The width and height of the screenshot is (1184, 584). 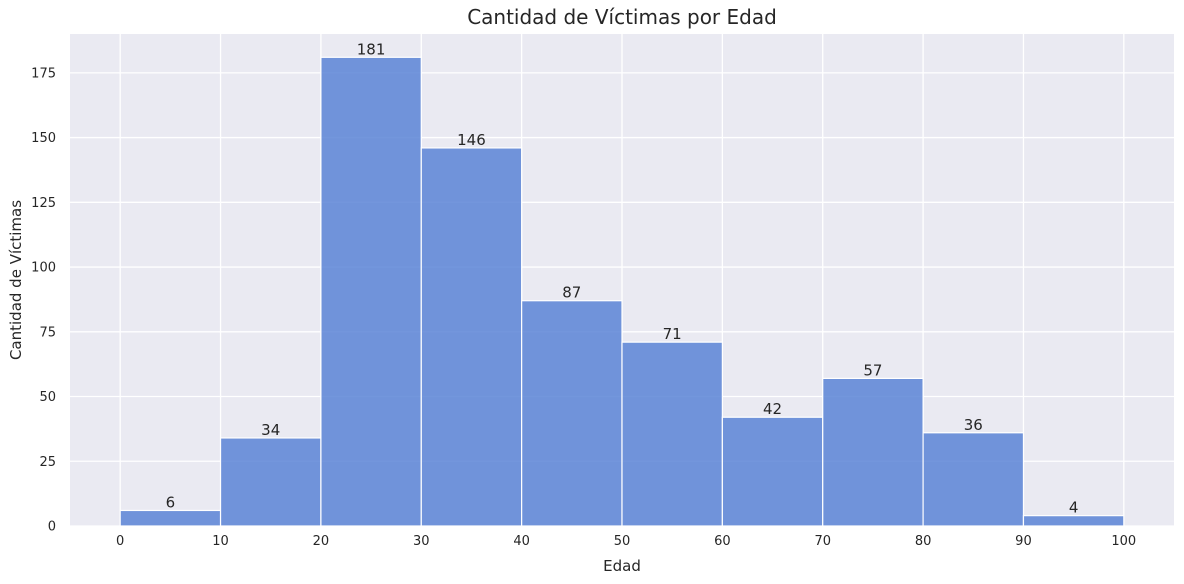 What do you see at coordinates (47, 397) in the screenshot?
I see `y-tick-label: 50` at bounding box center [47, 397].